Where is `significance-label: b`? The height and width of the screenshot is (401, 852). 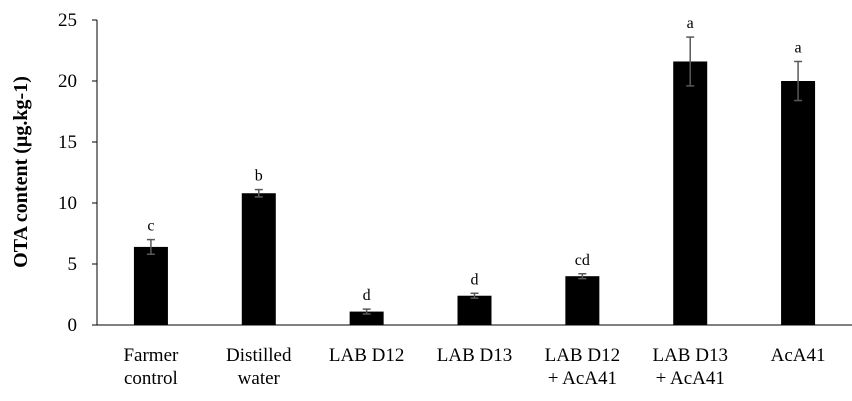
significance-label: b is located at coordinates (259, 176).